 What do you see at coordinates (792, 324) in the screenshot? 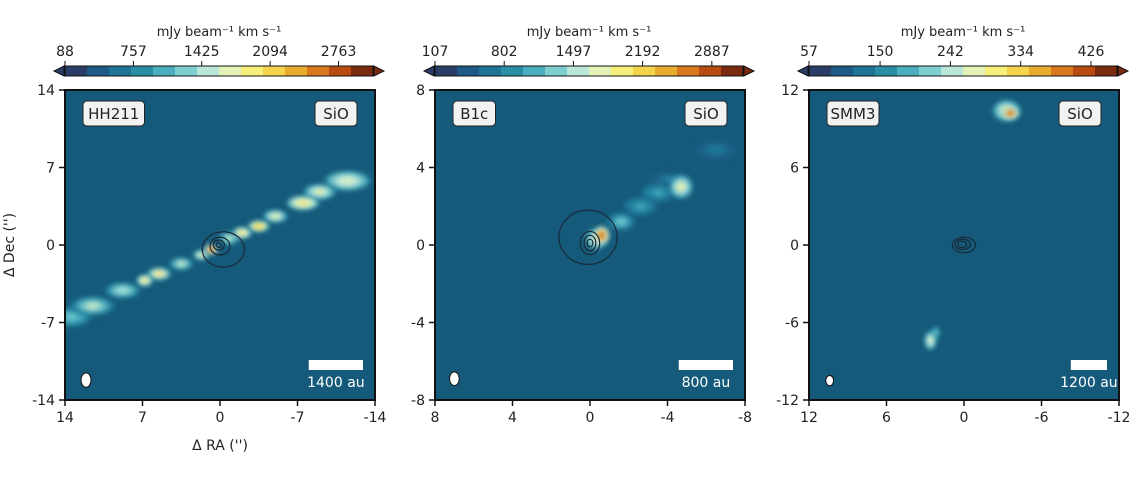
I see `y-tick-label: -6` at bounding box center [792, 324].